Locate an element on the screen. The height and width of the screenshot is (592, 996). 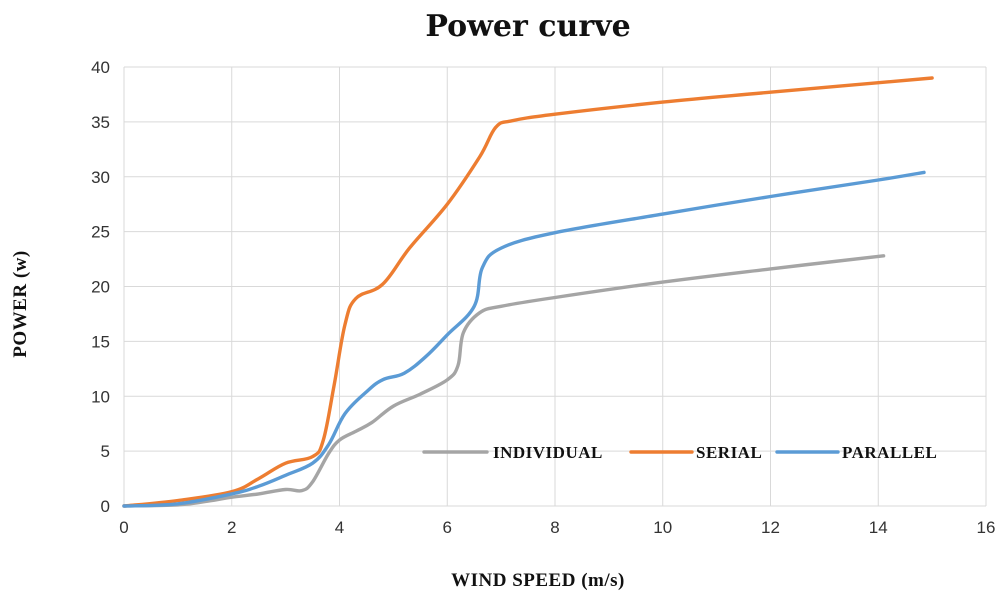
legend-label-serial: SERIAL is located at coordinates (729, 452).